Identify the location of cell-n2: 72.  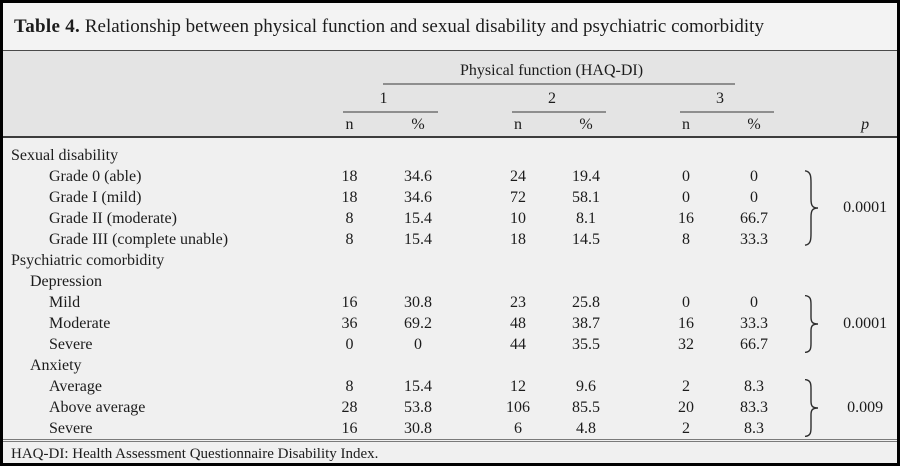
(518, 197).